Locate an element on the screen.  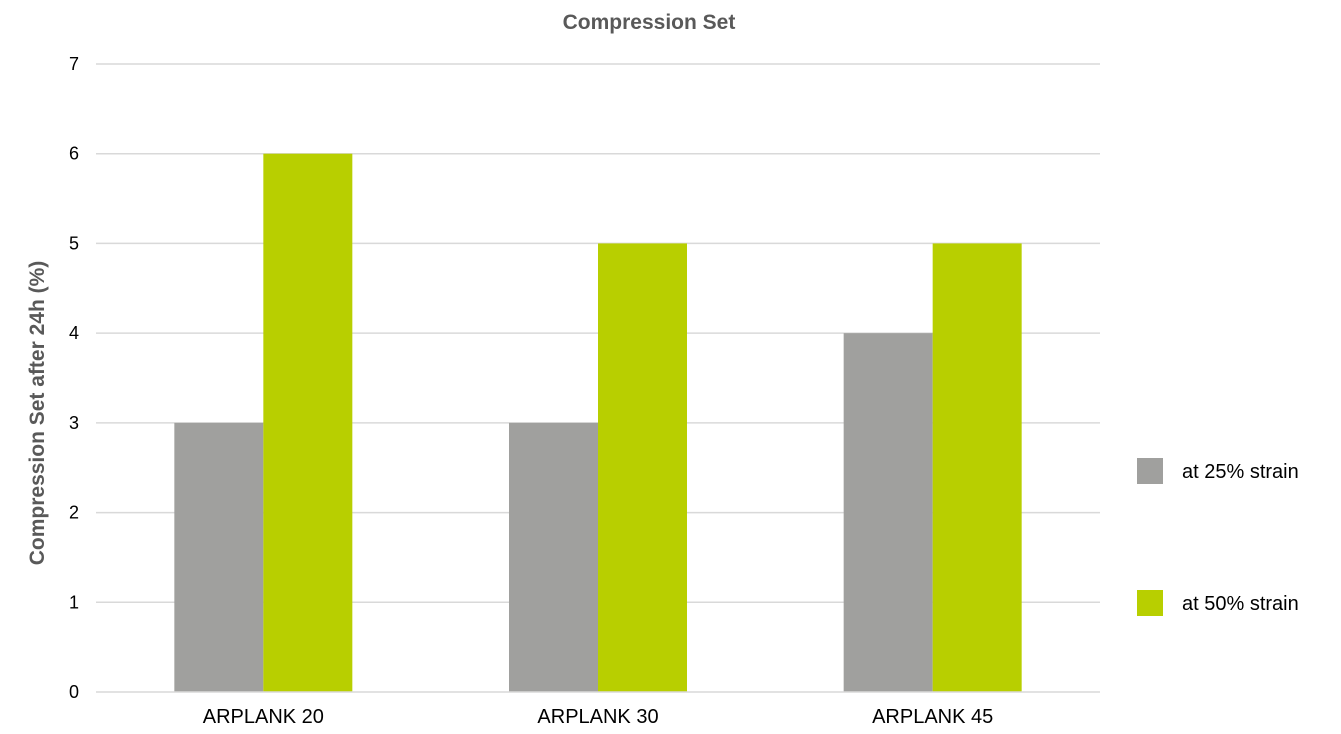
y-tick-label: 5 is located at coordinates (74, 243).